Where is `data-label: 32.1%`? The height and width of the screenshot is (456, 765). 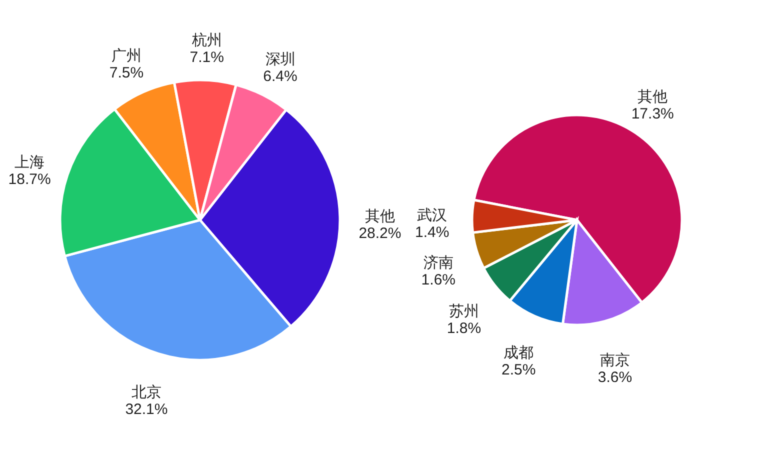 data-label: 32.1% is located at coordinates (146, 409).